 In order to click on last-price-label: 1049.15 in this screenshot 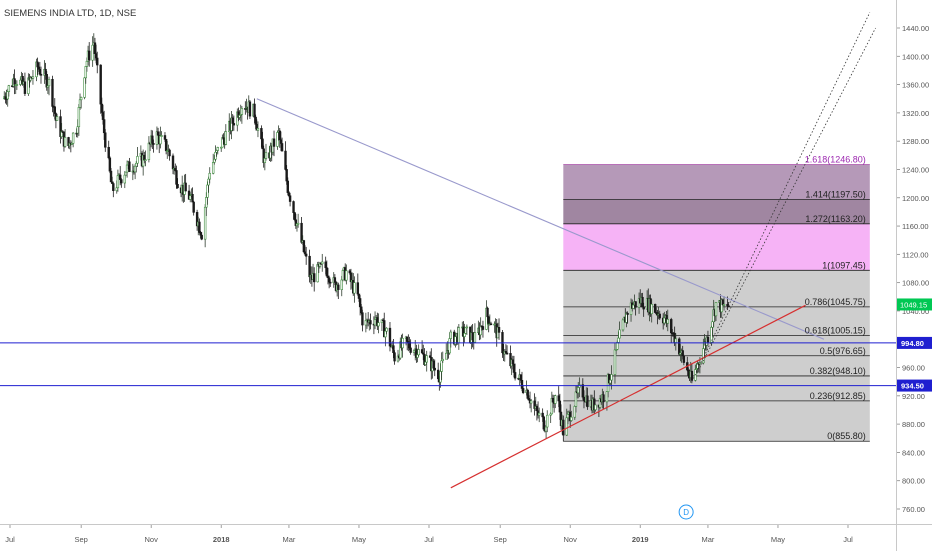, I will do `click(913, 304)`.